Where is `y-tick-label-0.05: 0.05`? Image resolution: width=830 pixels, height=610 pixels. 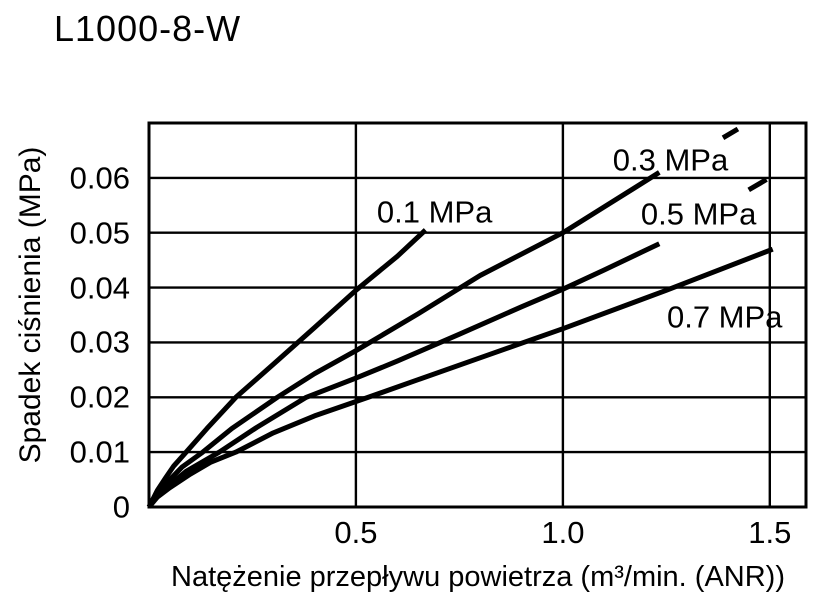
y-tick-label-0.05: 0.05 is located at coordinates (99, 233).